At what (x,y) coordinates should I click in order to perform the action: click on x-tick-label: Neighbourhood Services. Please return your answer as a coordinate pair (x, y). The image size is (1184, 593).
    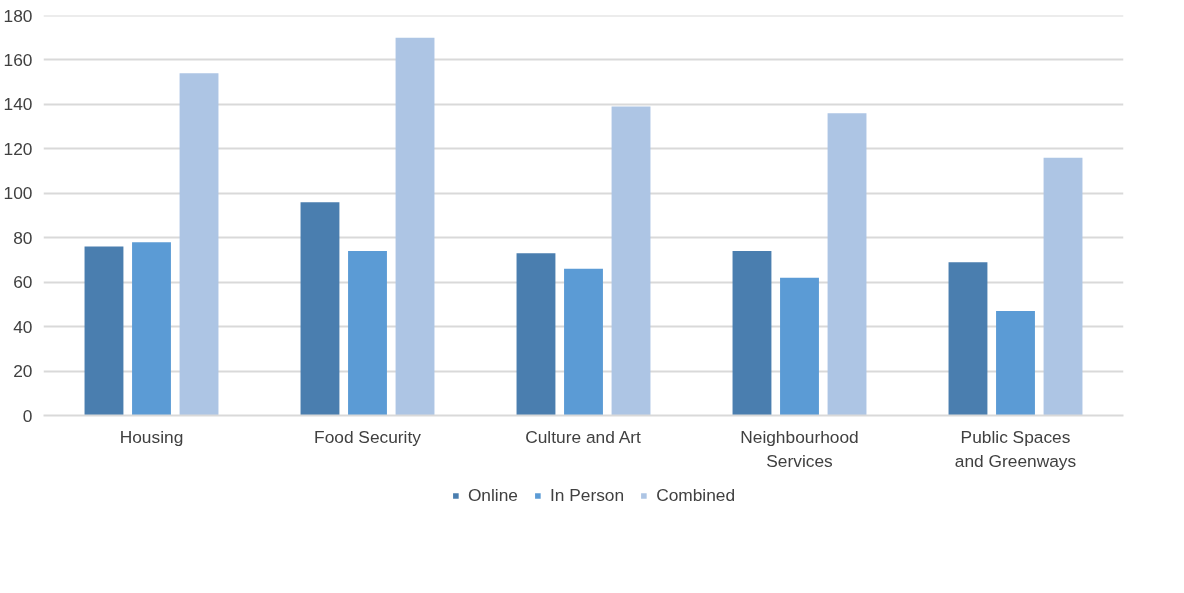
    Looking at the image, I should click on (799, 448).